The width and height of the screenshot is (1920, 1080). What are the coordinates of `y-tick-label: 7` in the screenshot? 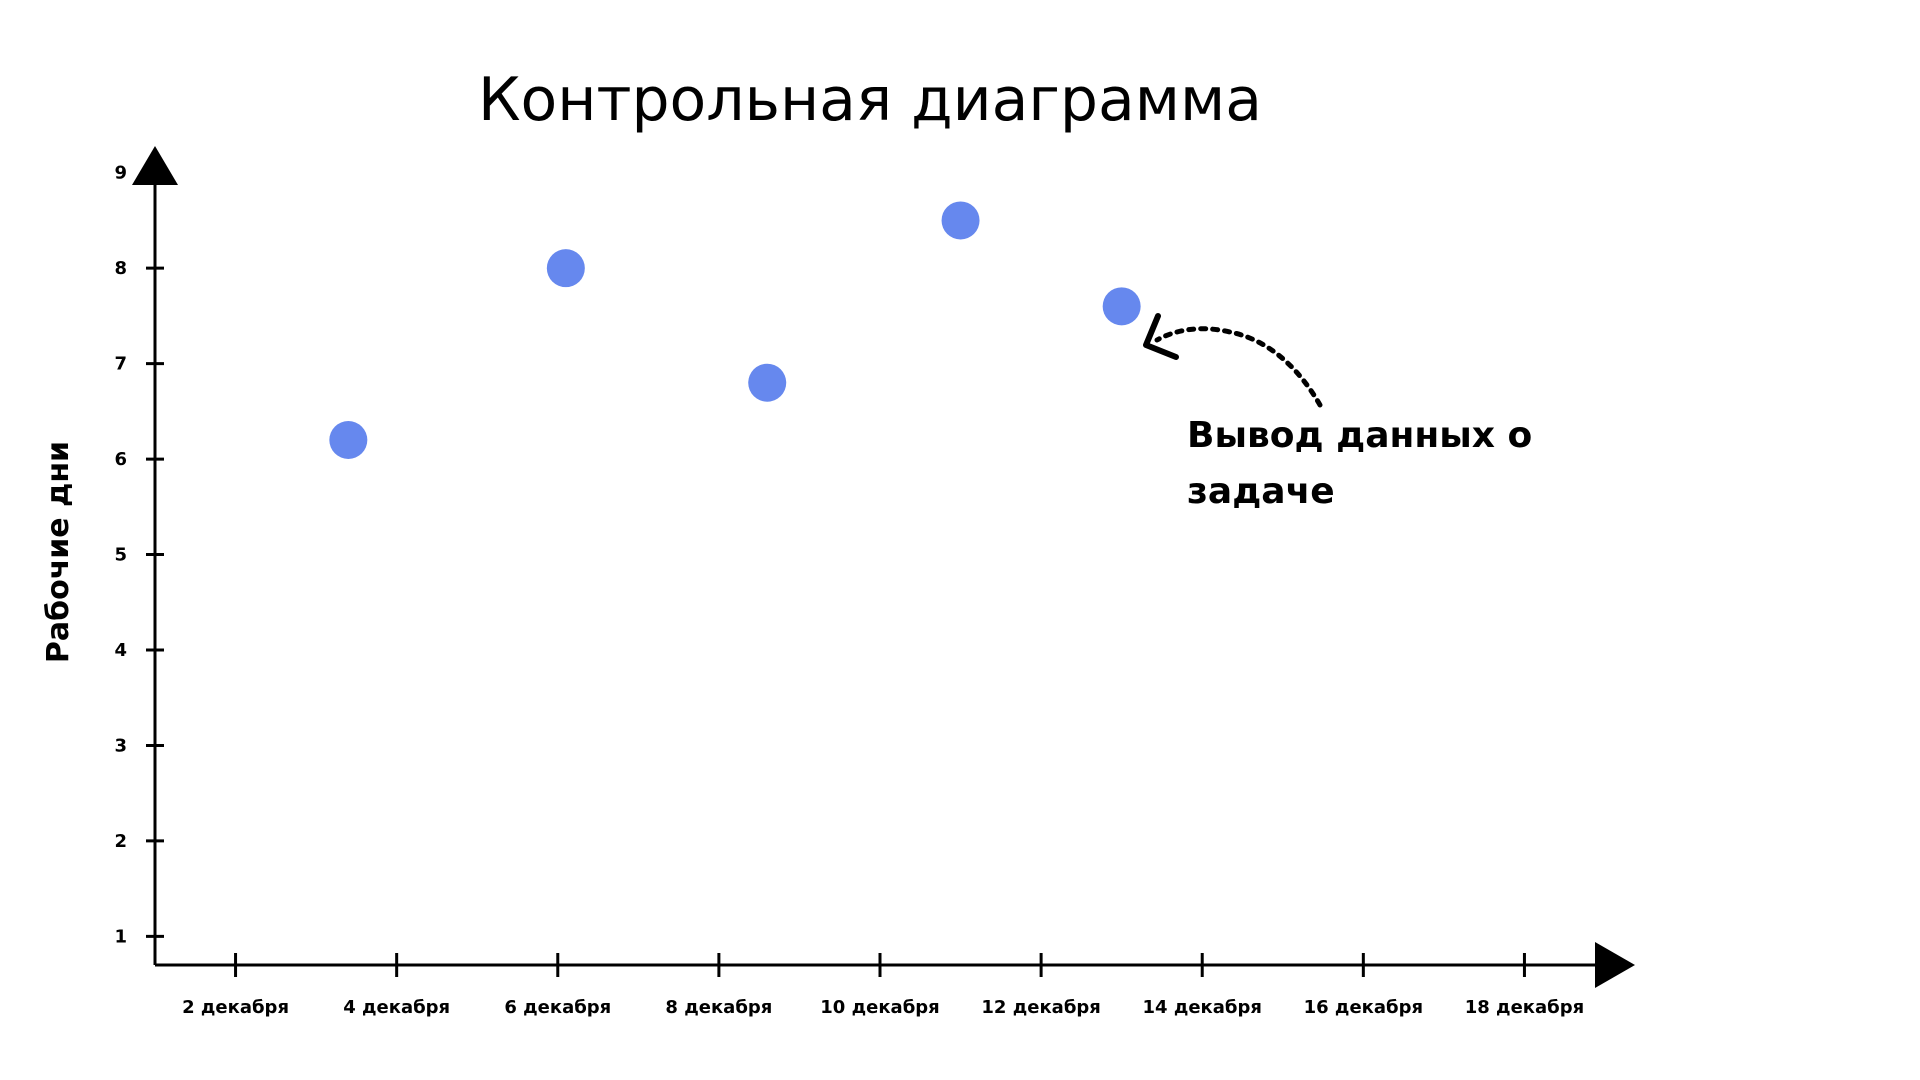 It's located at (120, 364).